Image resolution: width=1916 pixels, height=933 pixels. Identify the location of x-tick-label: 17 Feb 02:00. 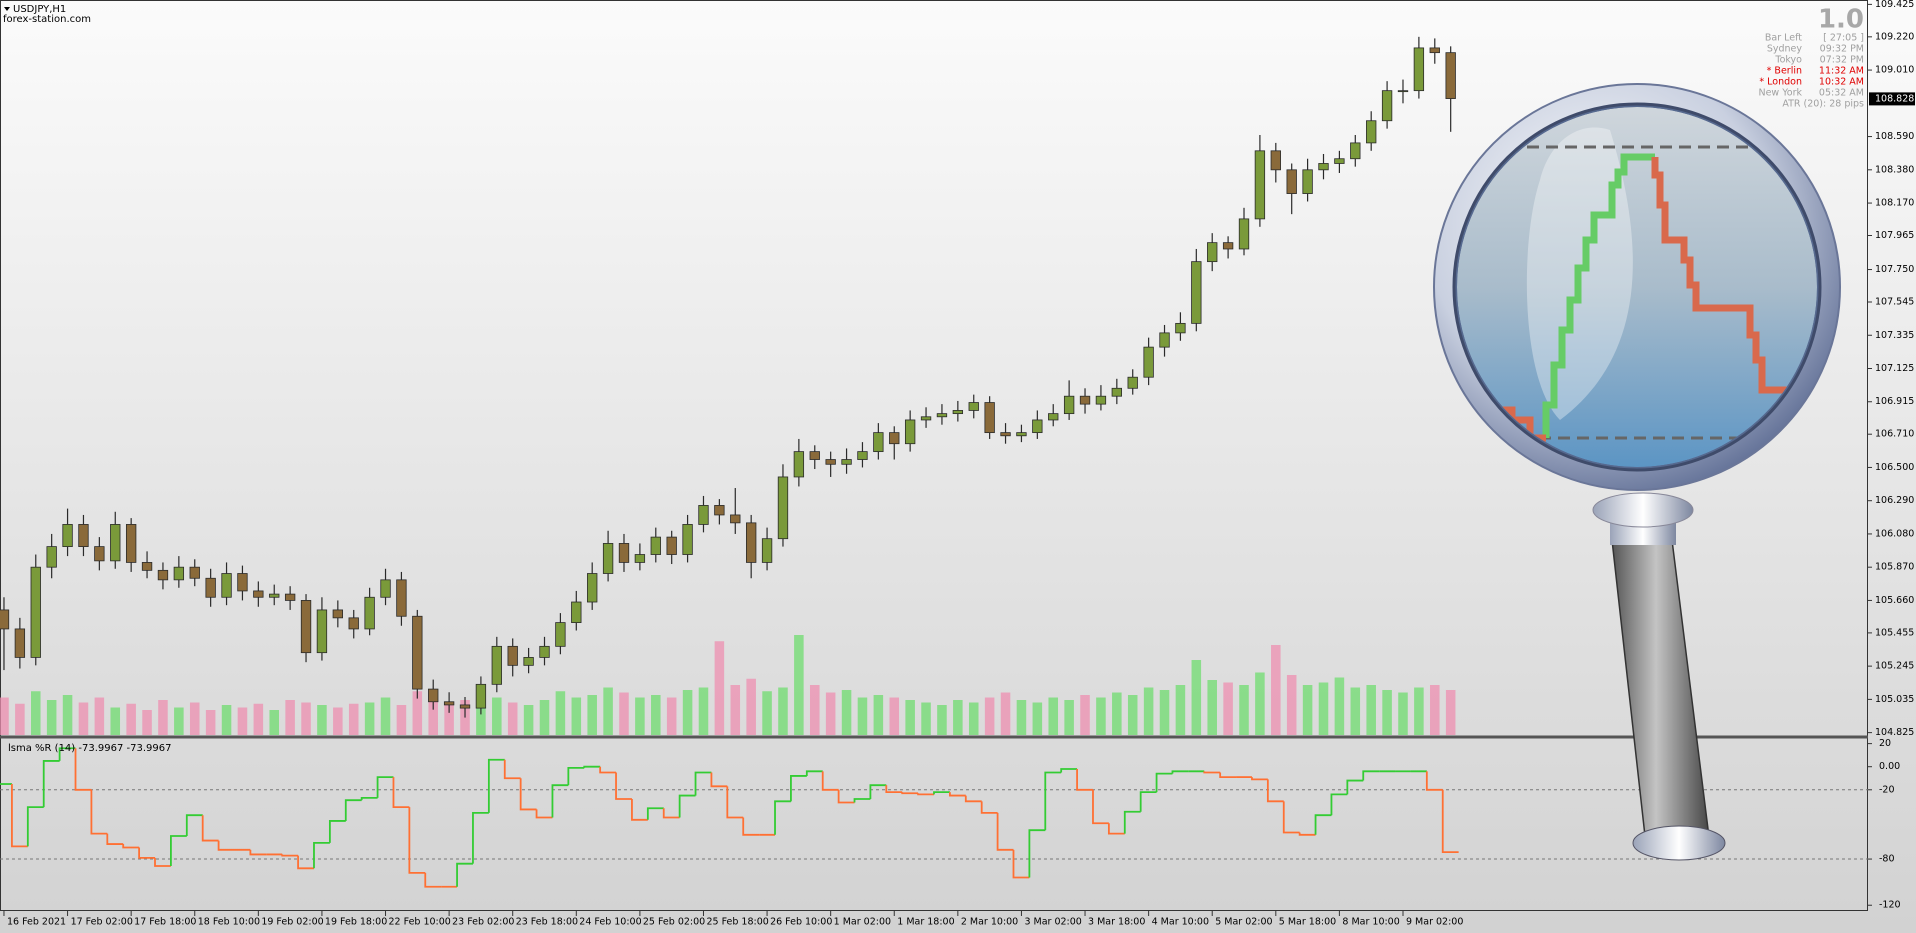
(102, 922).